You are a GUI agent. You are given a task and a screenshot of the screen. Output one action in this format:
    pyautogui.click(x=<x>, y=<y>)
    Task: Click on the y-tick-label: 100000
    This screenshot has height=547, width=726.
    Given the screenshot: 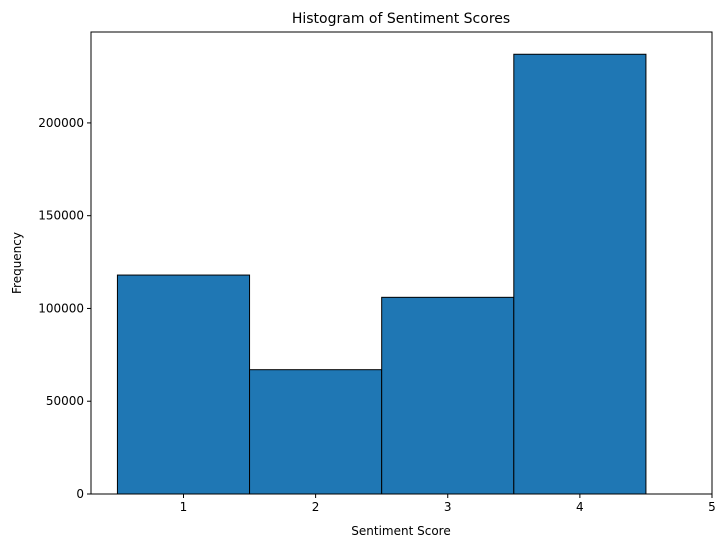 What is the action you would take?
    pyautogui.click(x=61, y=308)
    